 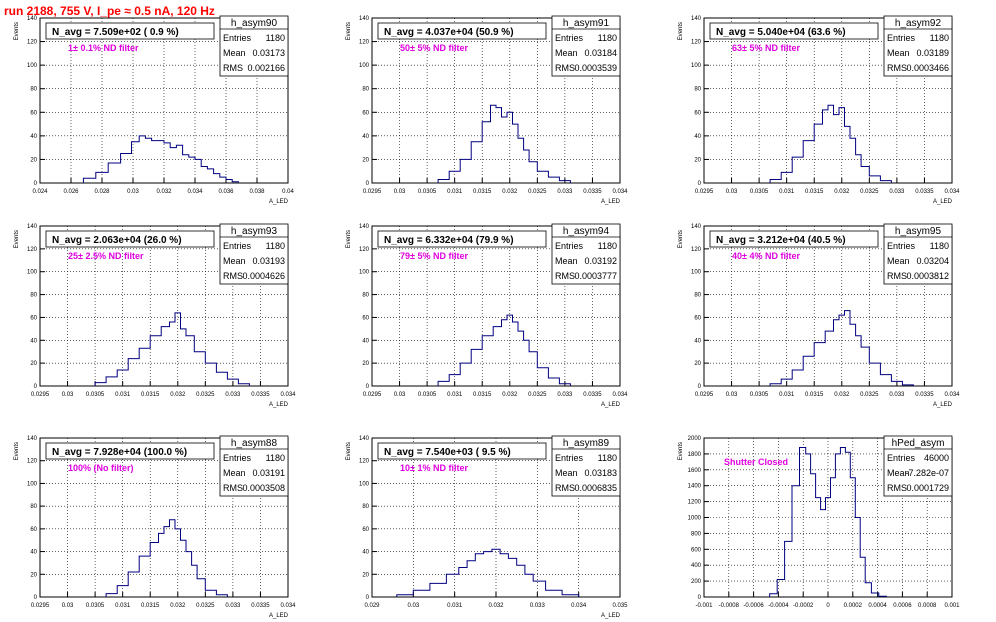 I want to click on y-tick-label: 1600, so click(x=695, y=471).